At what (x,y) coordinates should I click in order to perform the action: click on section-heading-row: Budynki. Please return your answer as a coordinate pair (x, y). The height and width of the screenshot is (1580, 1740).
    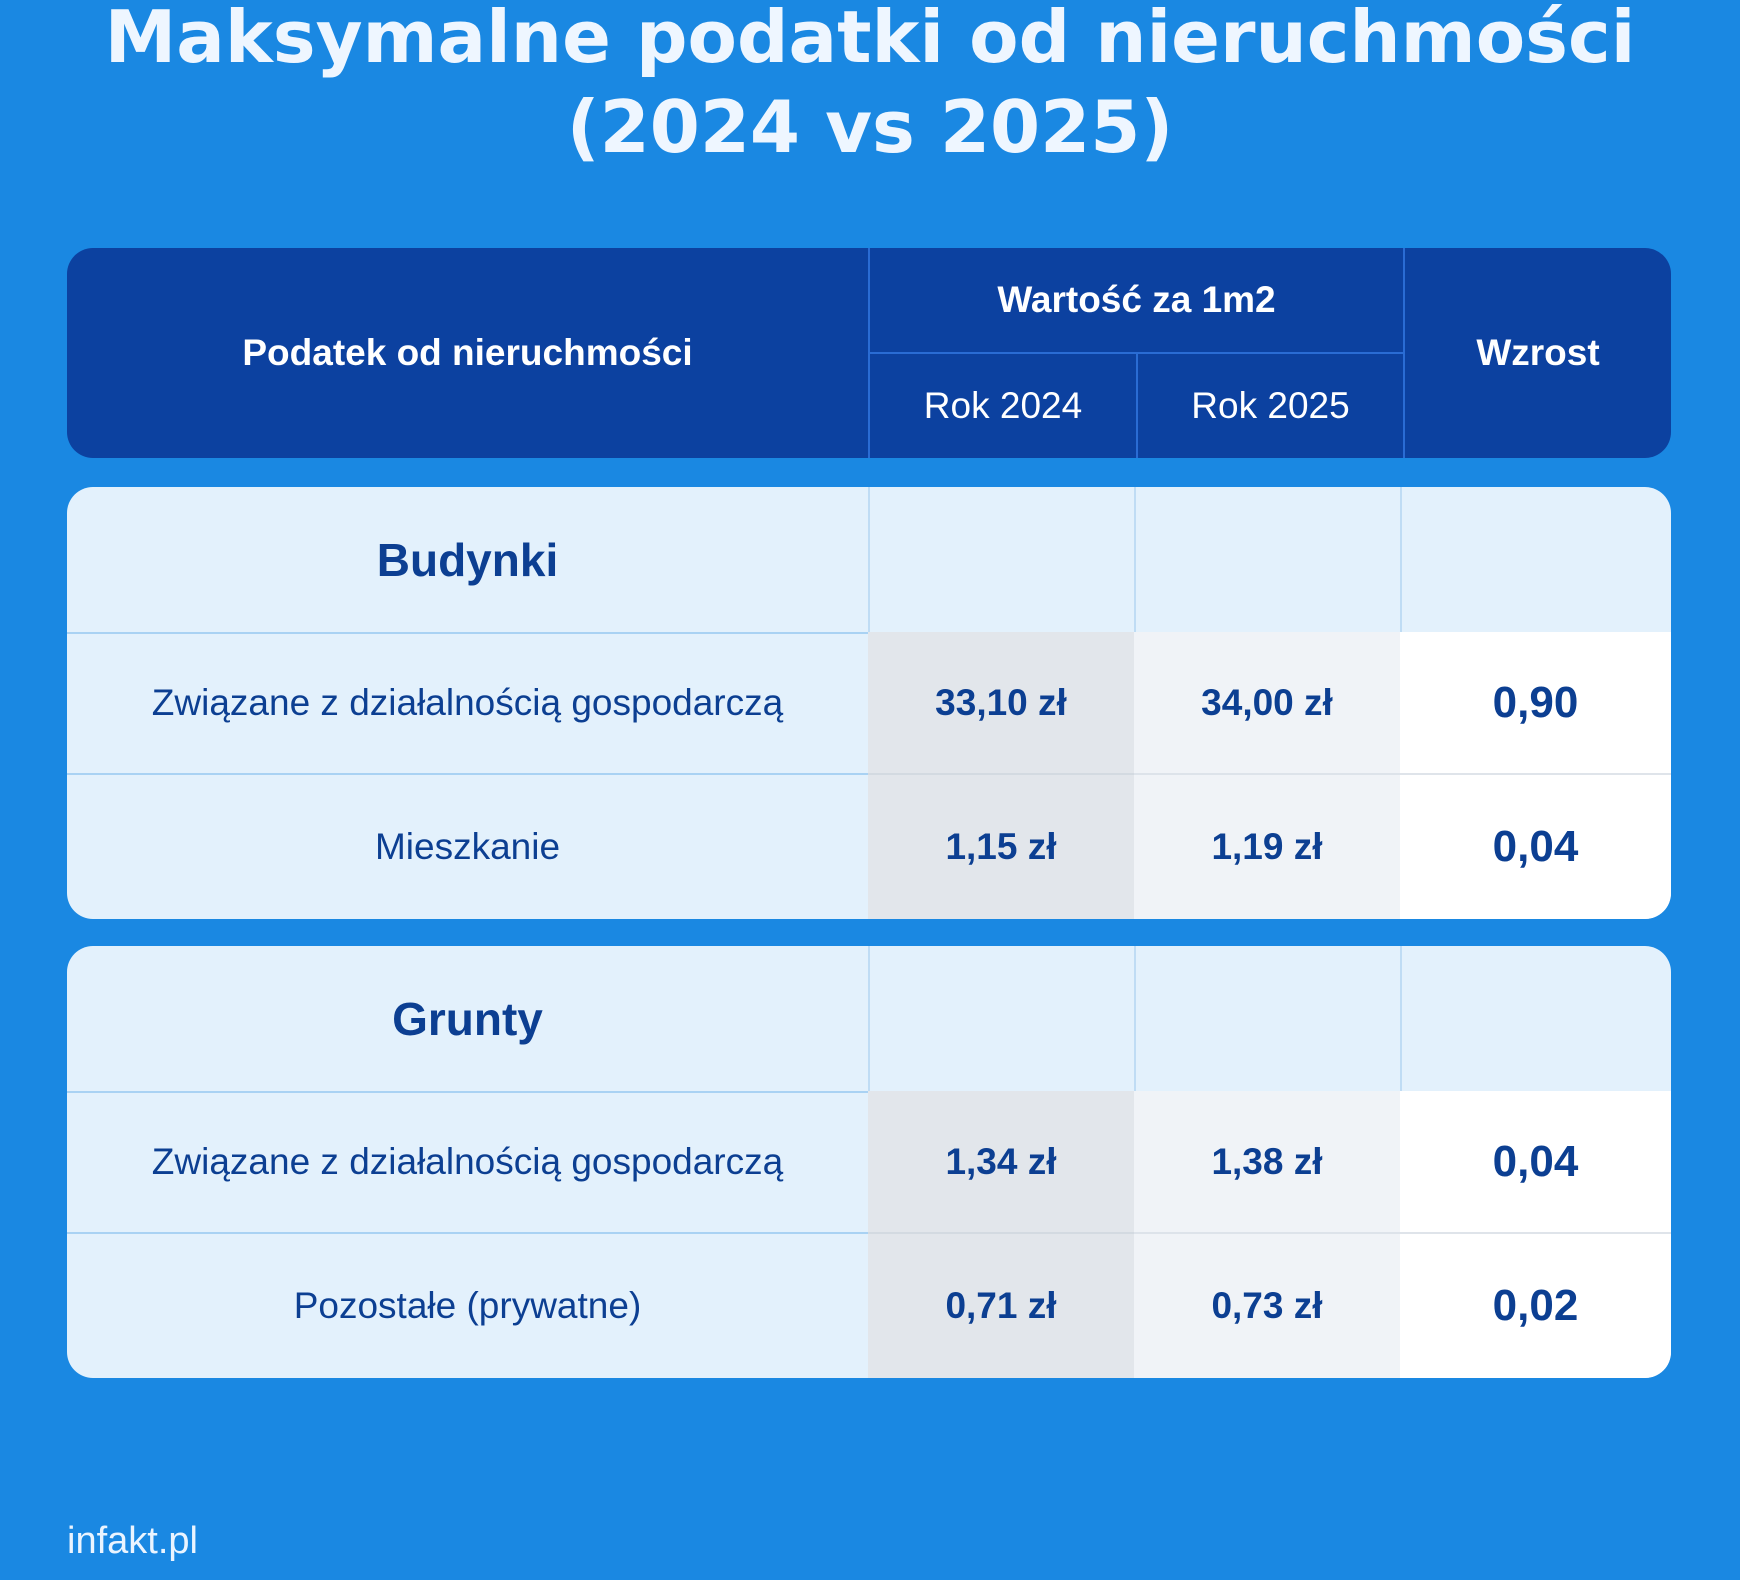
    Looking at the image, I should click on (869, 560).